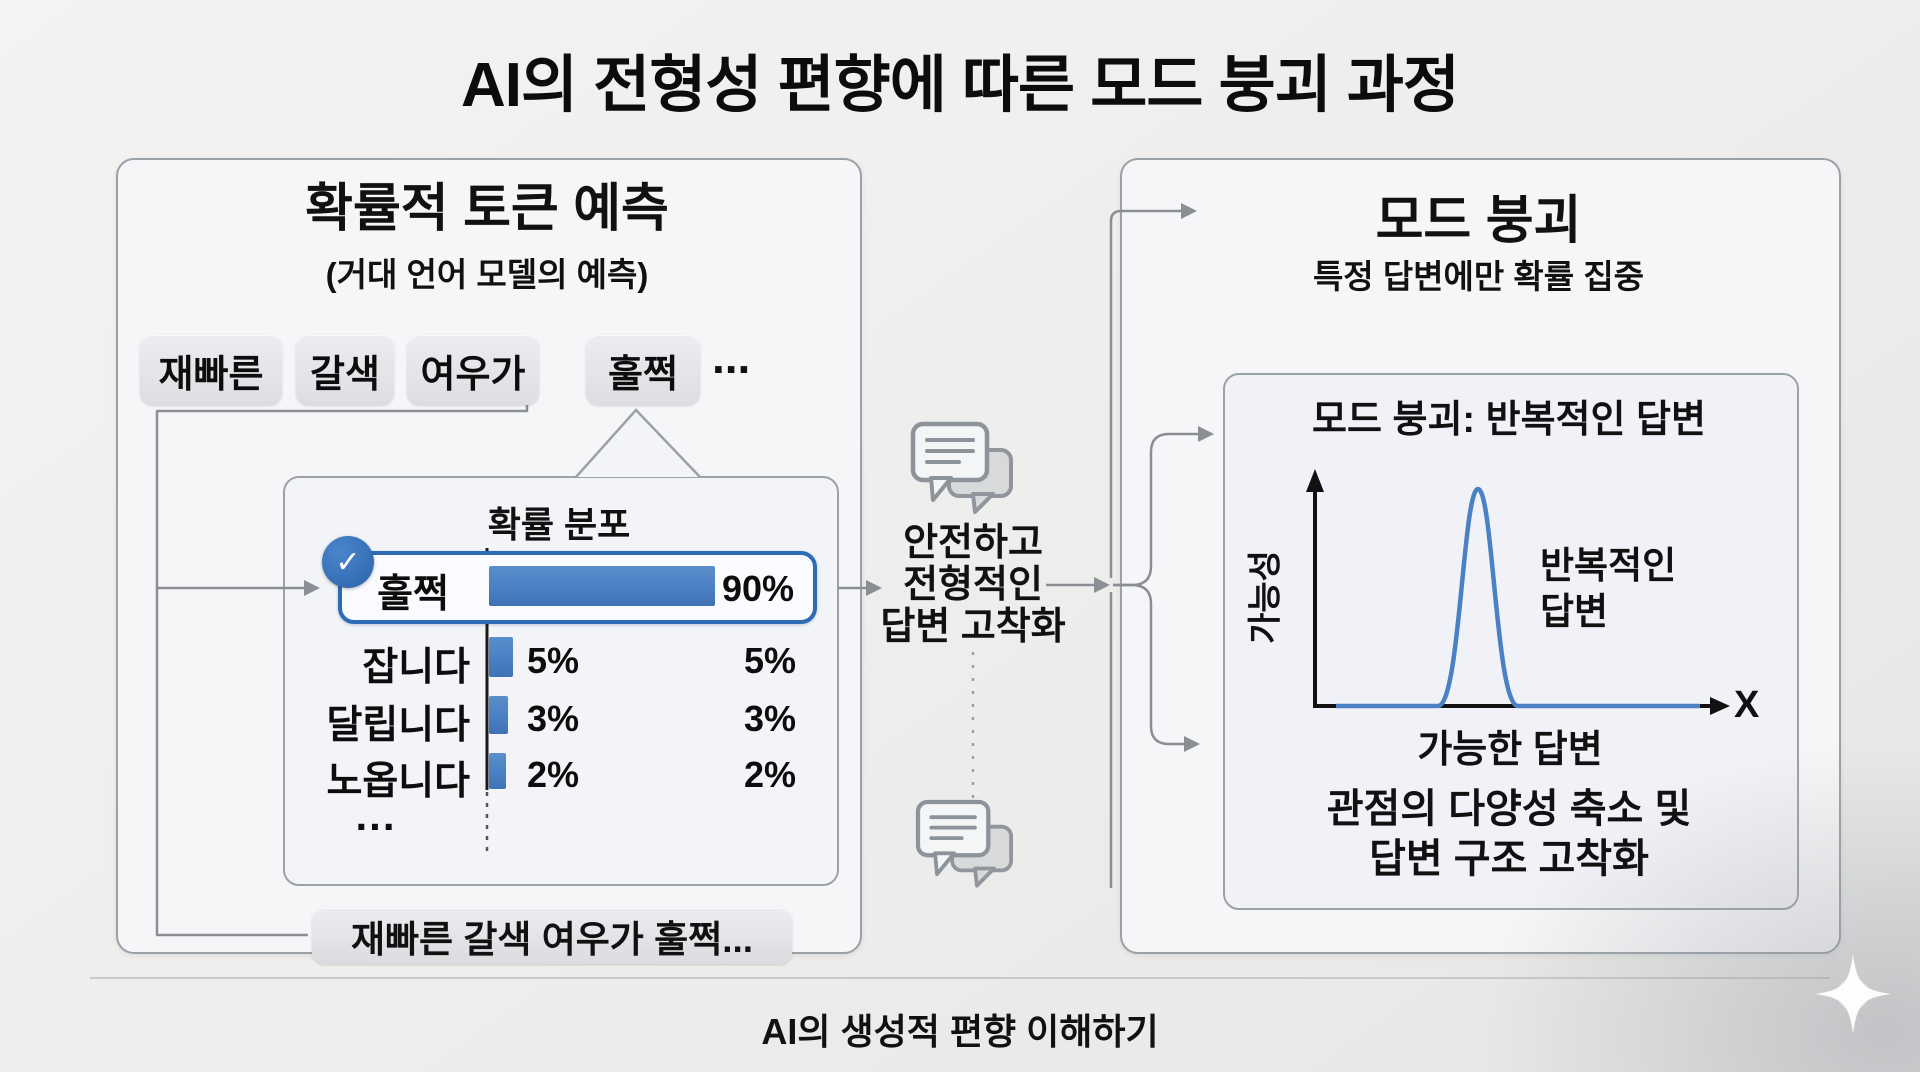 This screenshot has width=1920, height=1072. Describe the element at coordinates (769, 660) in the screenshot. I see `row-pct-column: 5%` at that location.